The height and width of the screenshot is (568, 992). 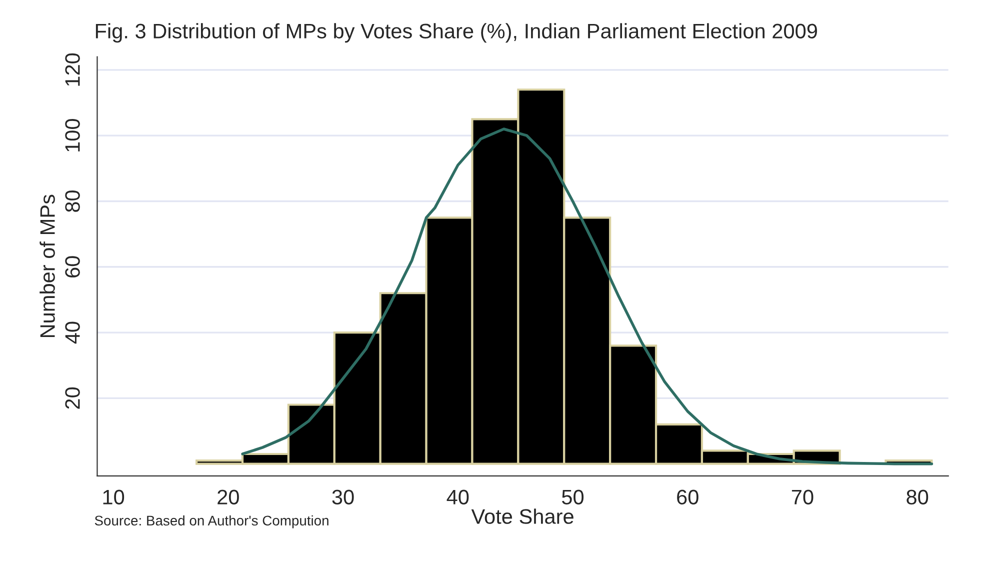 I want to click on y-tick-label: 40, so click(x=72, y=333).